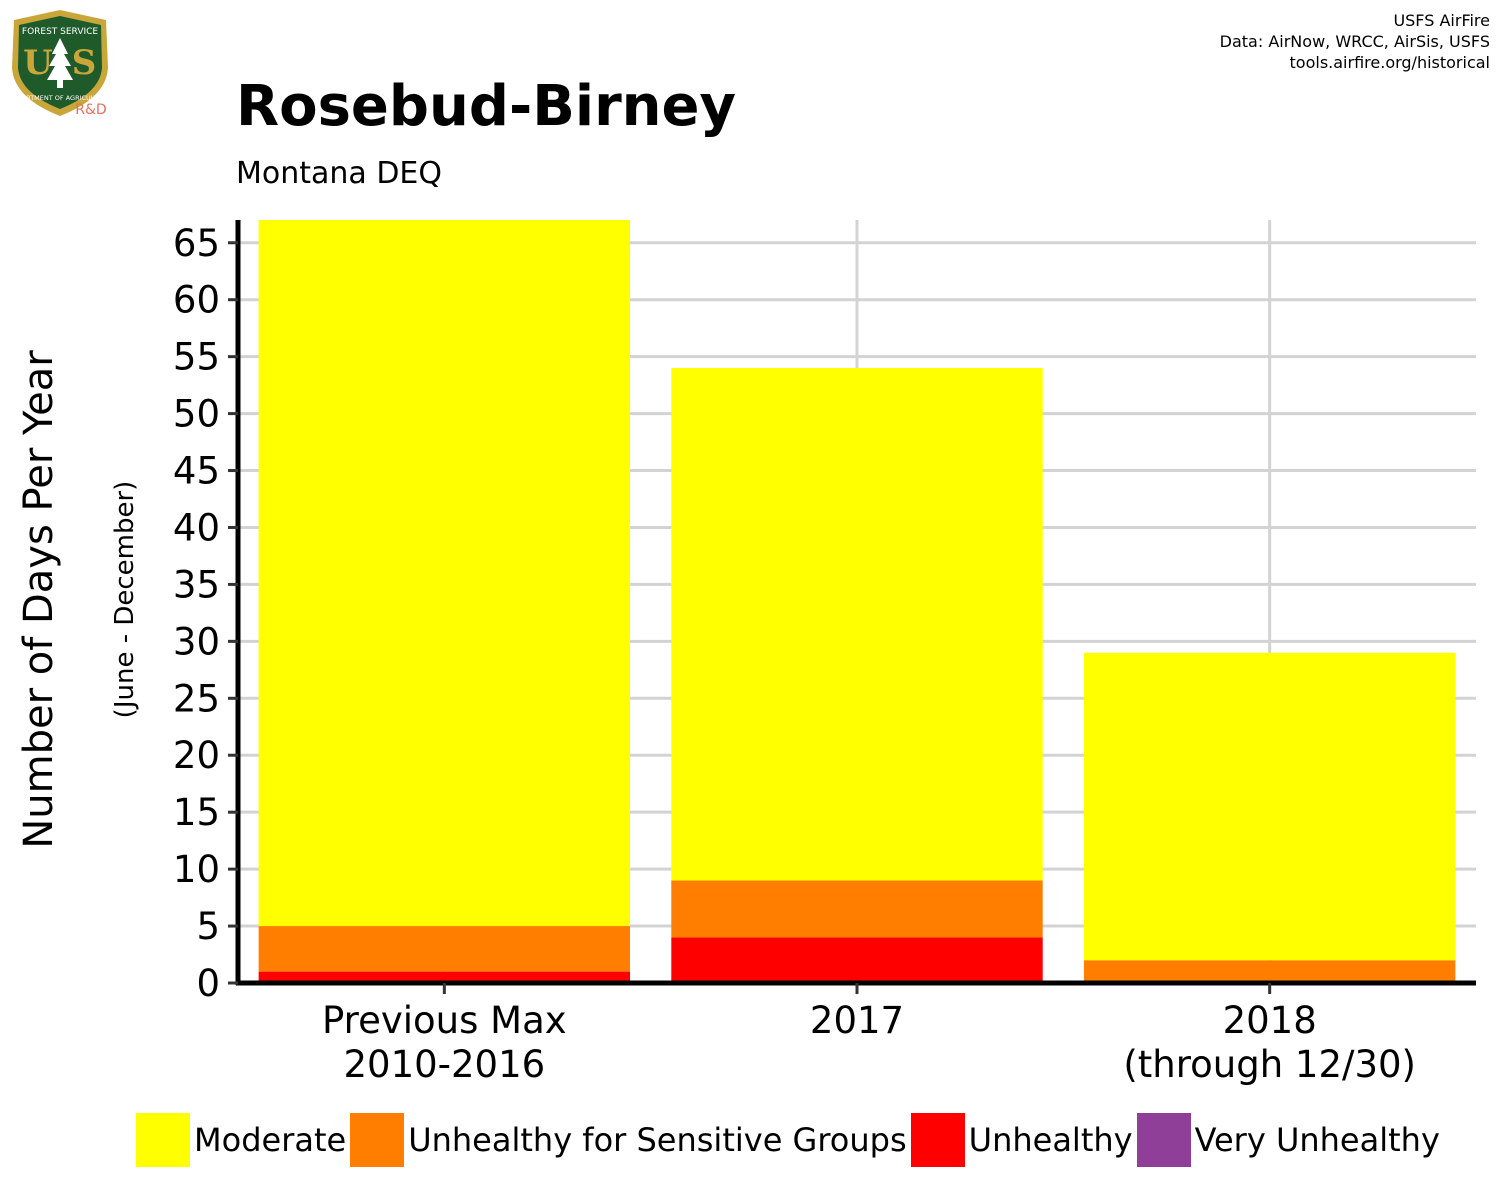  Describe the element at coordinates (1389, 62) in the screenshot. I see `credit-line-3: tools.airfire.org/historical` at that location.